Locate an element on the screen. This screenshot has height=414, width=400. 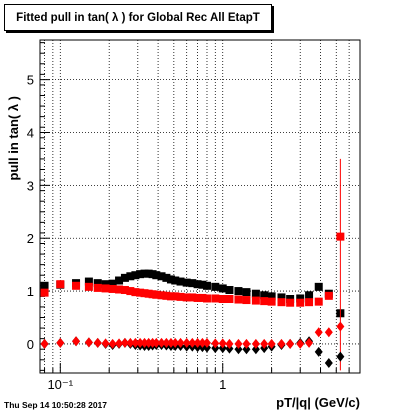
y-tick-label: 2 is located at coordinates (30, 238).